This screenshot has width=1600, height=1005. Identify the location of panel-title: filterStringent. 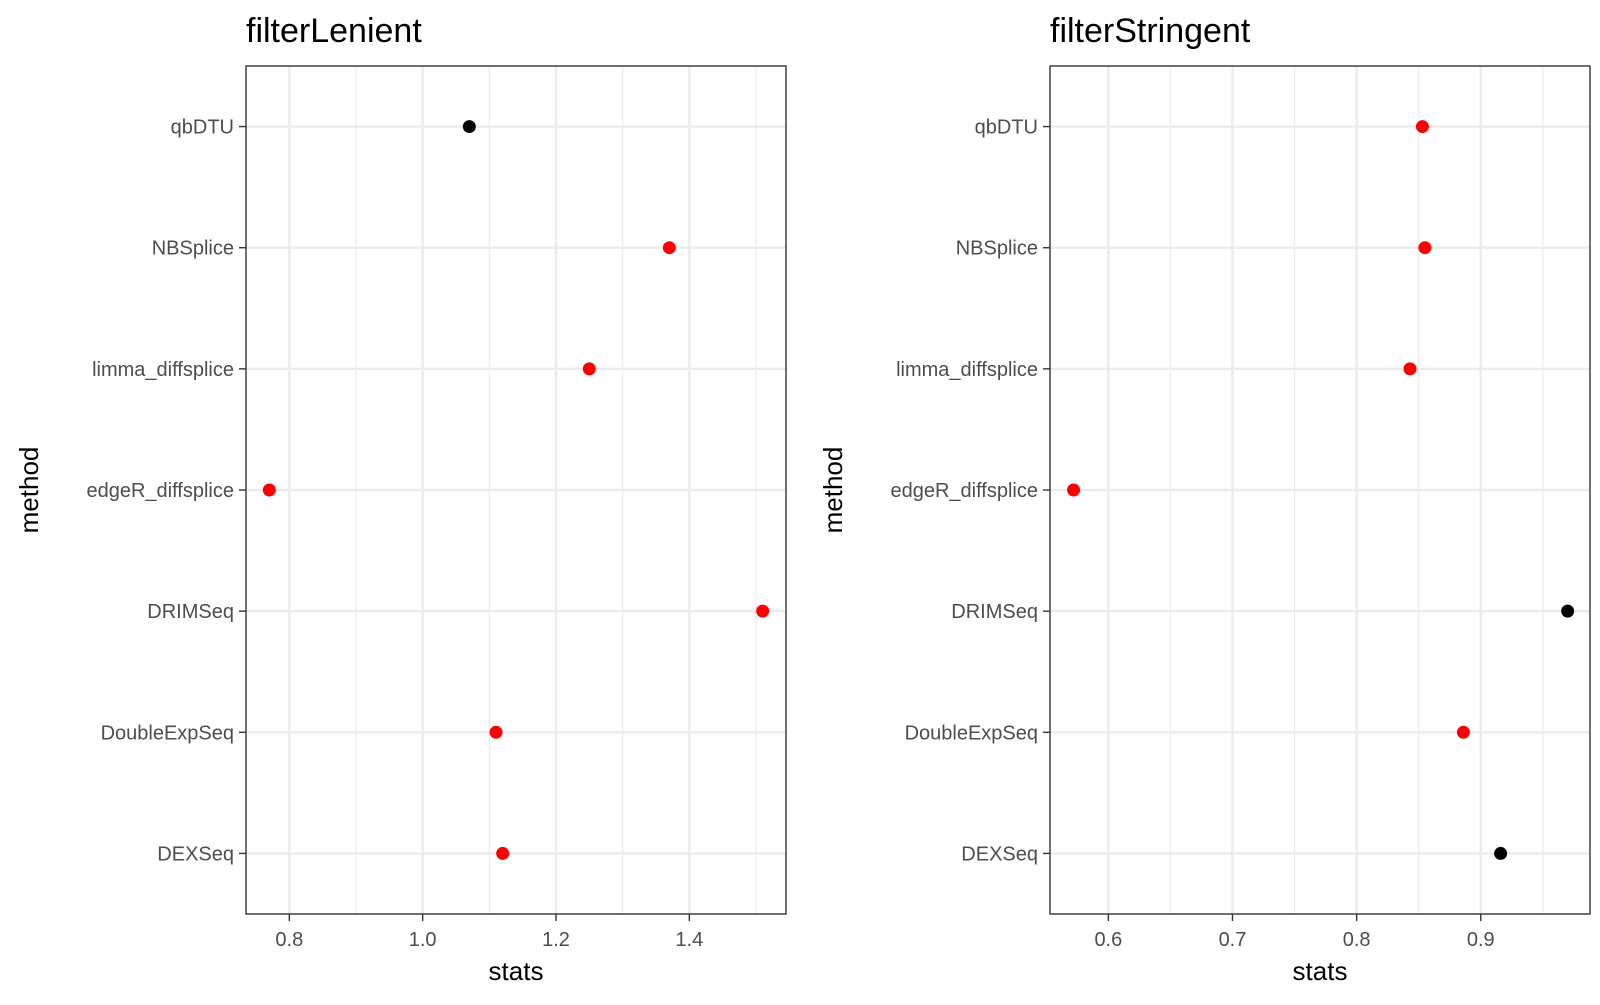
(1150, 31).